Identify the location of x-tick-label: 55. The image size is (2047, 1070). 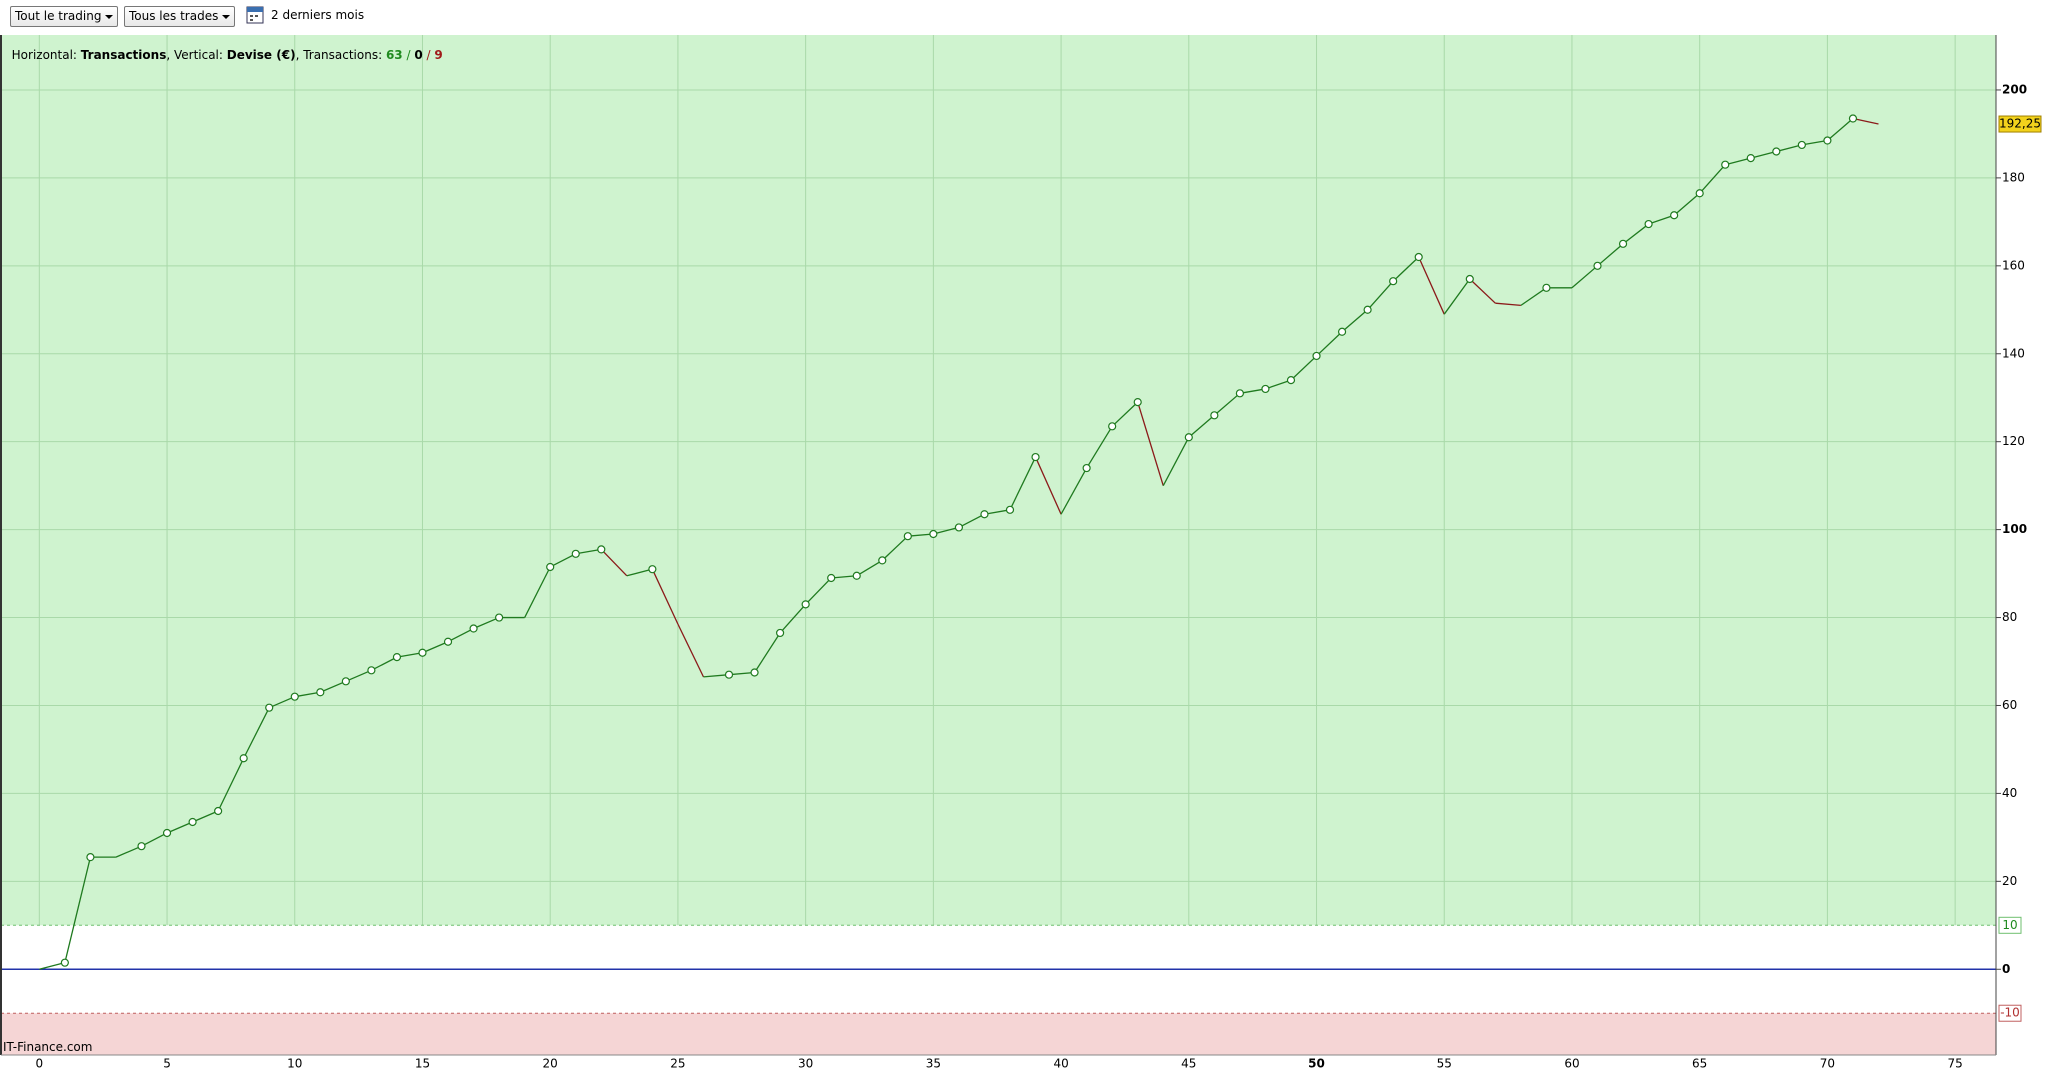
(1444, 1063).